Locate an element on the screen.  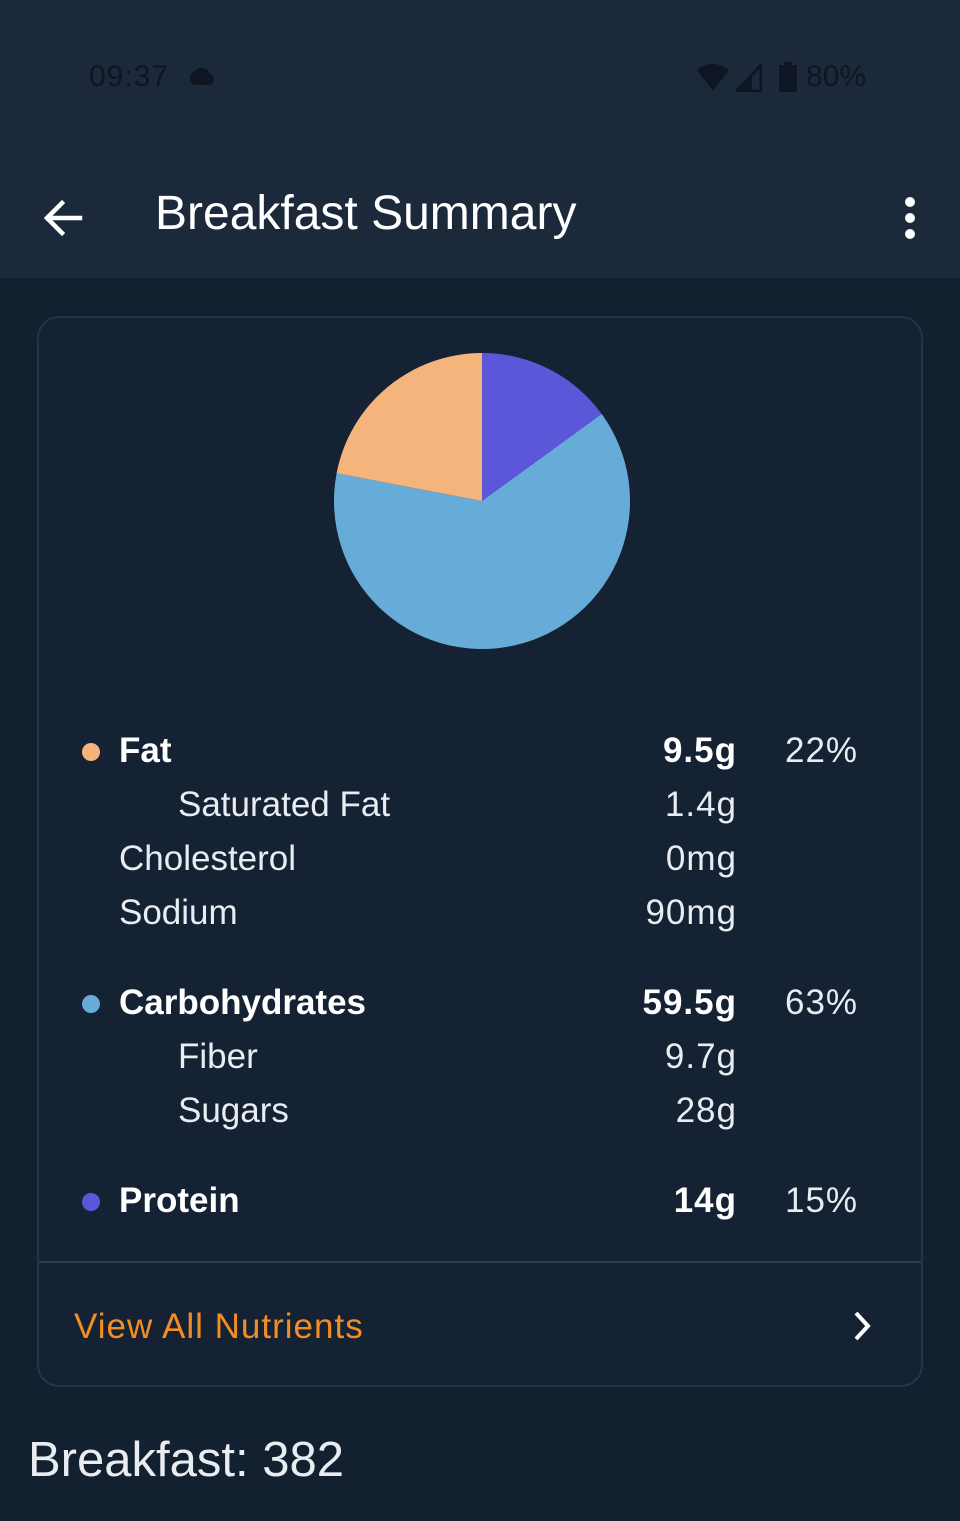
fat-legend-dot is located at coordinates (91, 752).